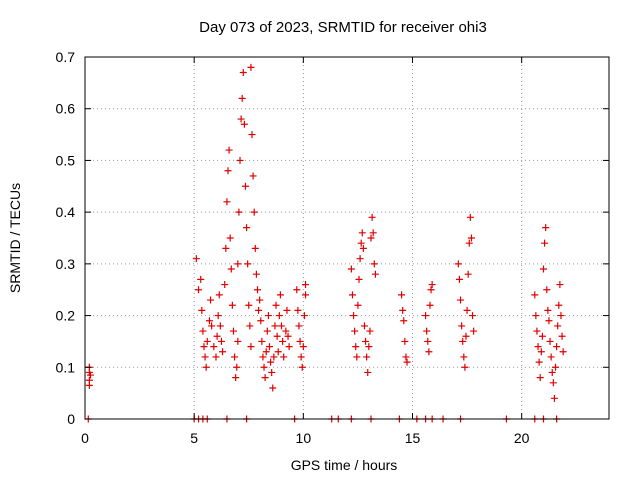 This screenshot has height=480, width=640. Describe the element at coordinates (522, 438) in the screenshot. I see `x-tick-label: 20` at that location.